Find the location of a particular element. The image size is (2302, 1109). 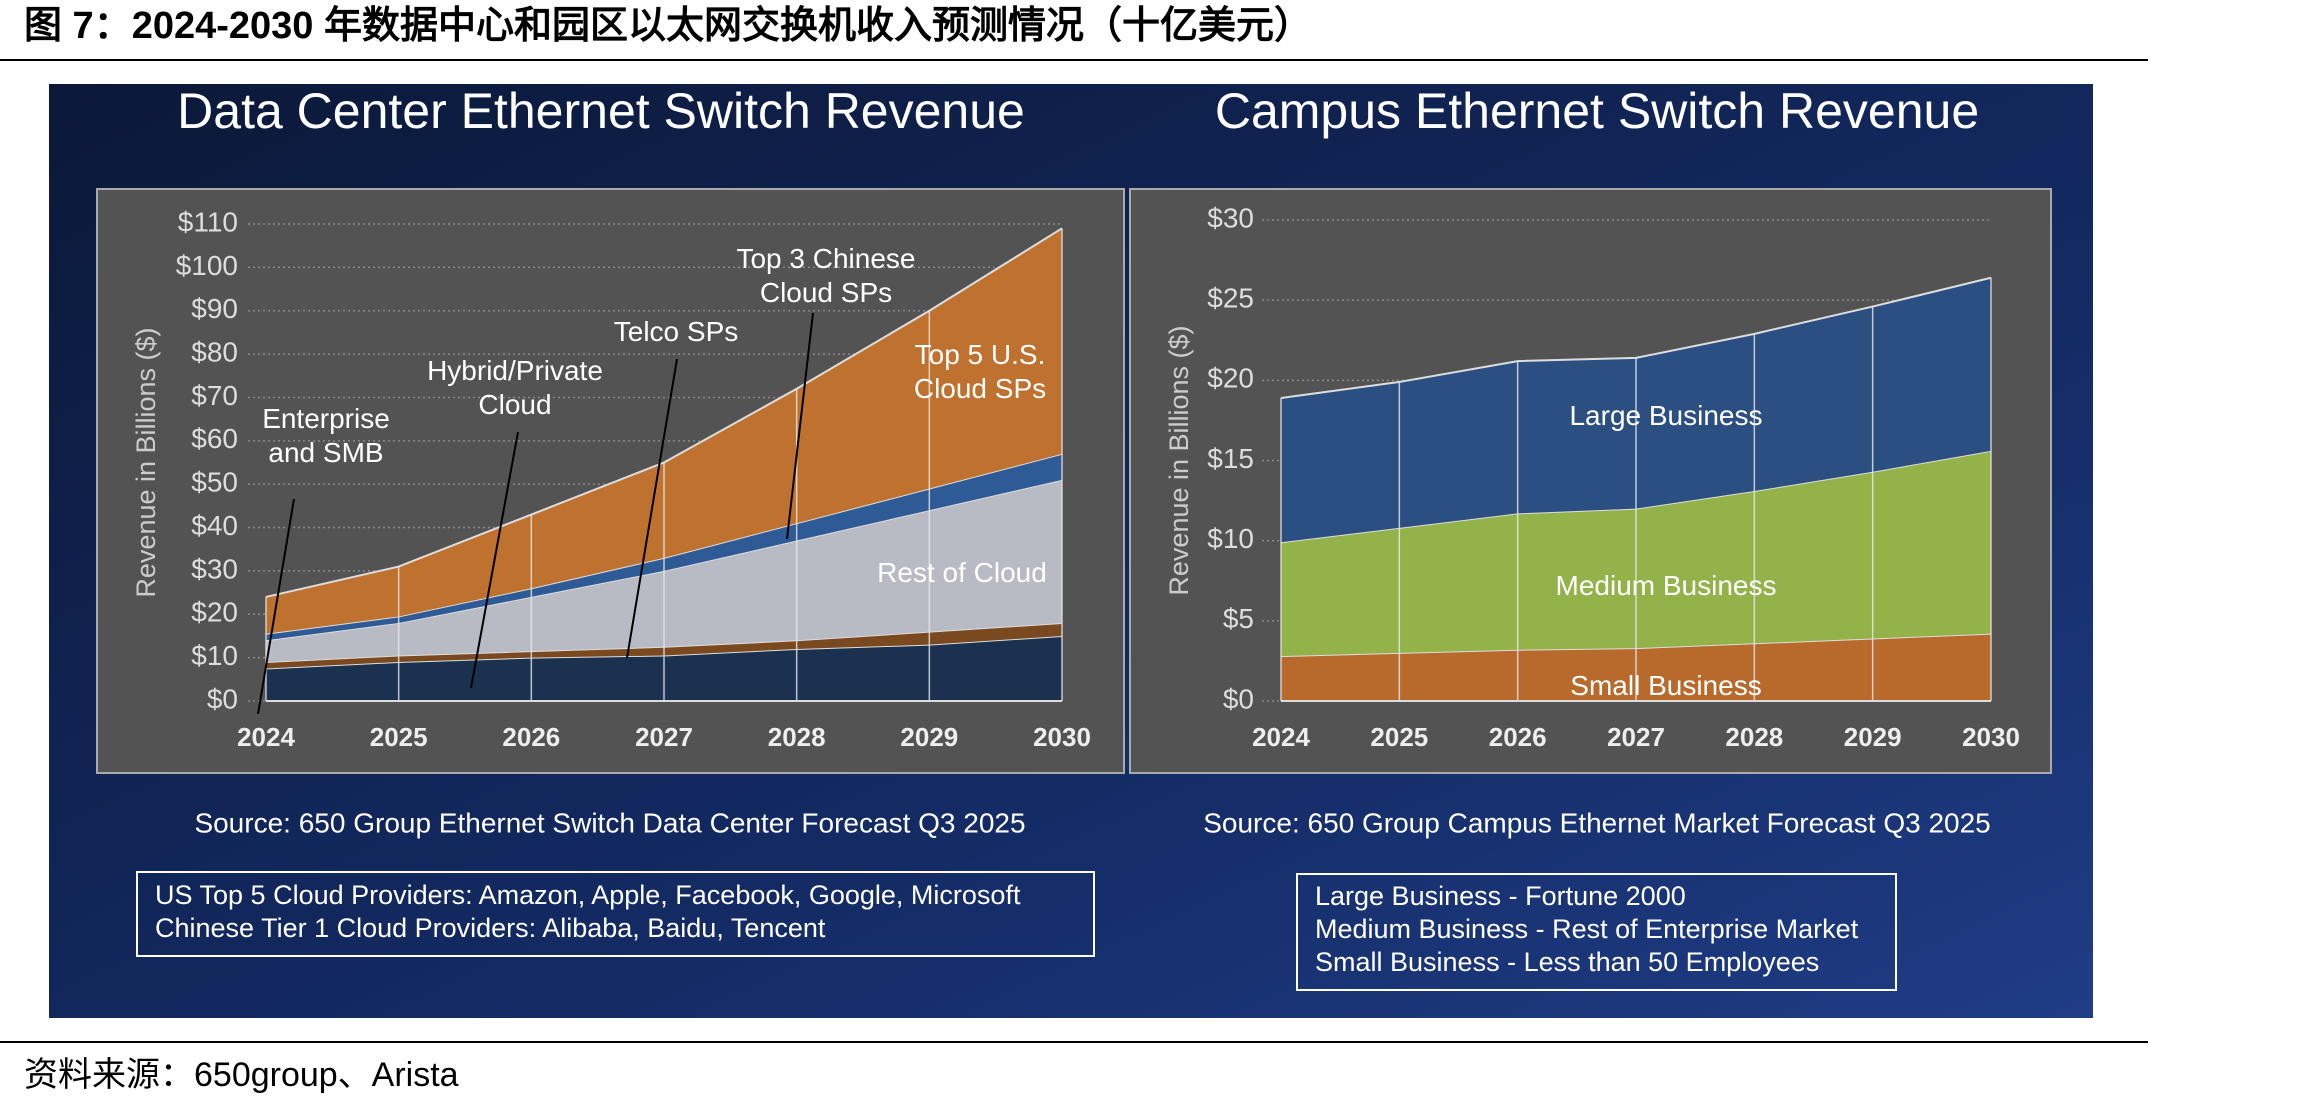

chart-title: Campus Ethernet Switch Revenue is located at coordinates (1597, 111).